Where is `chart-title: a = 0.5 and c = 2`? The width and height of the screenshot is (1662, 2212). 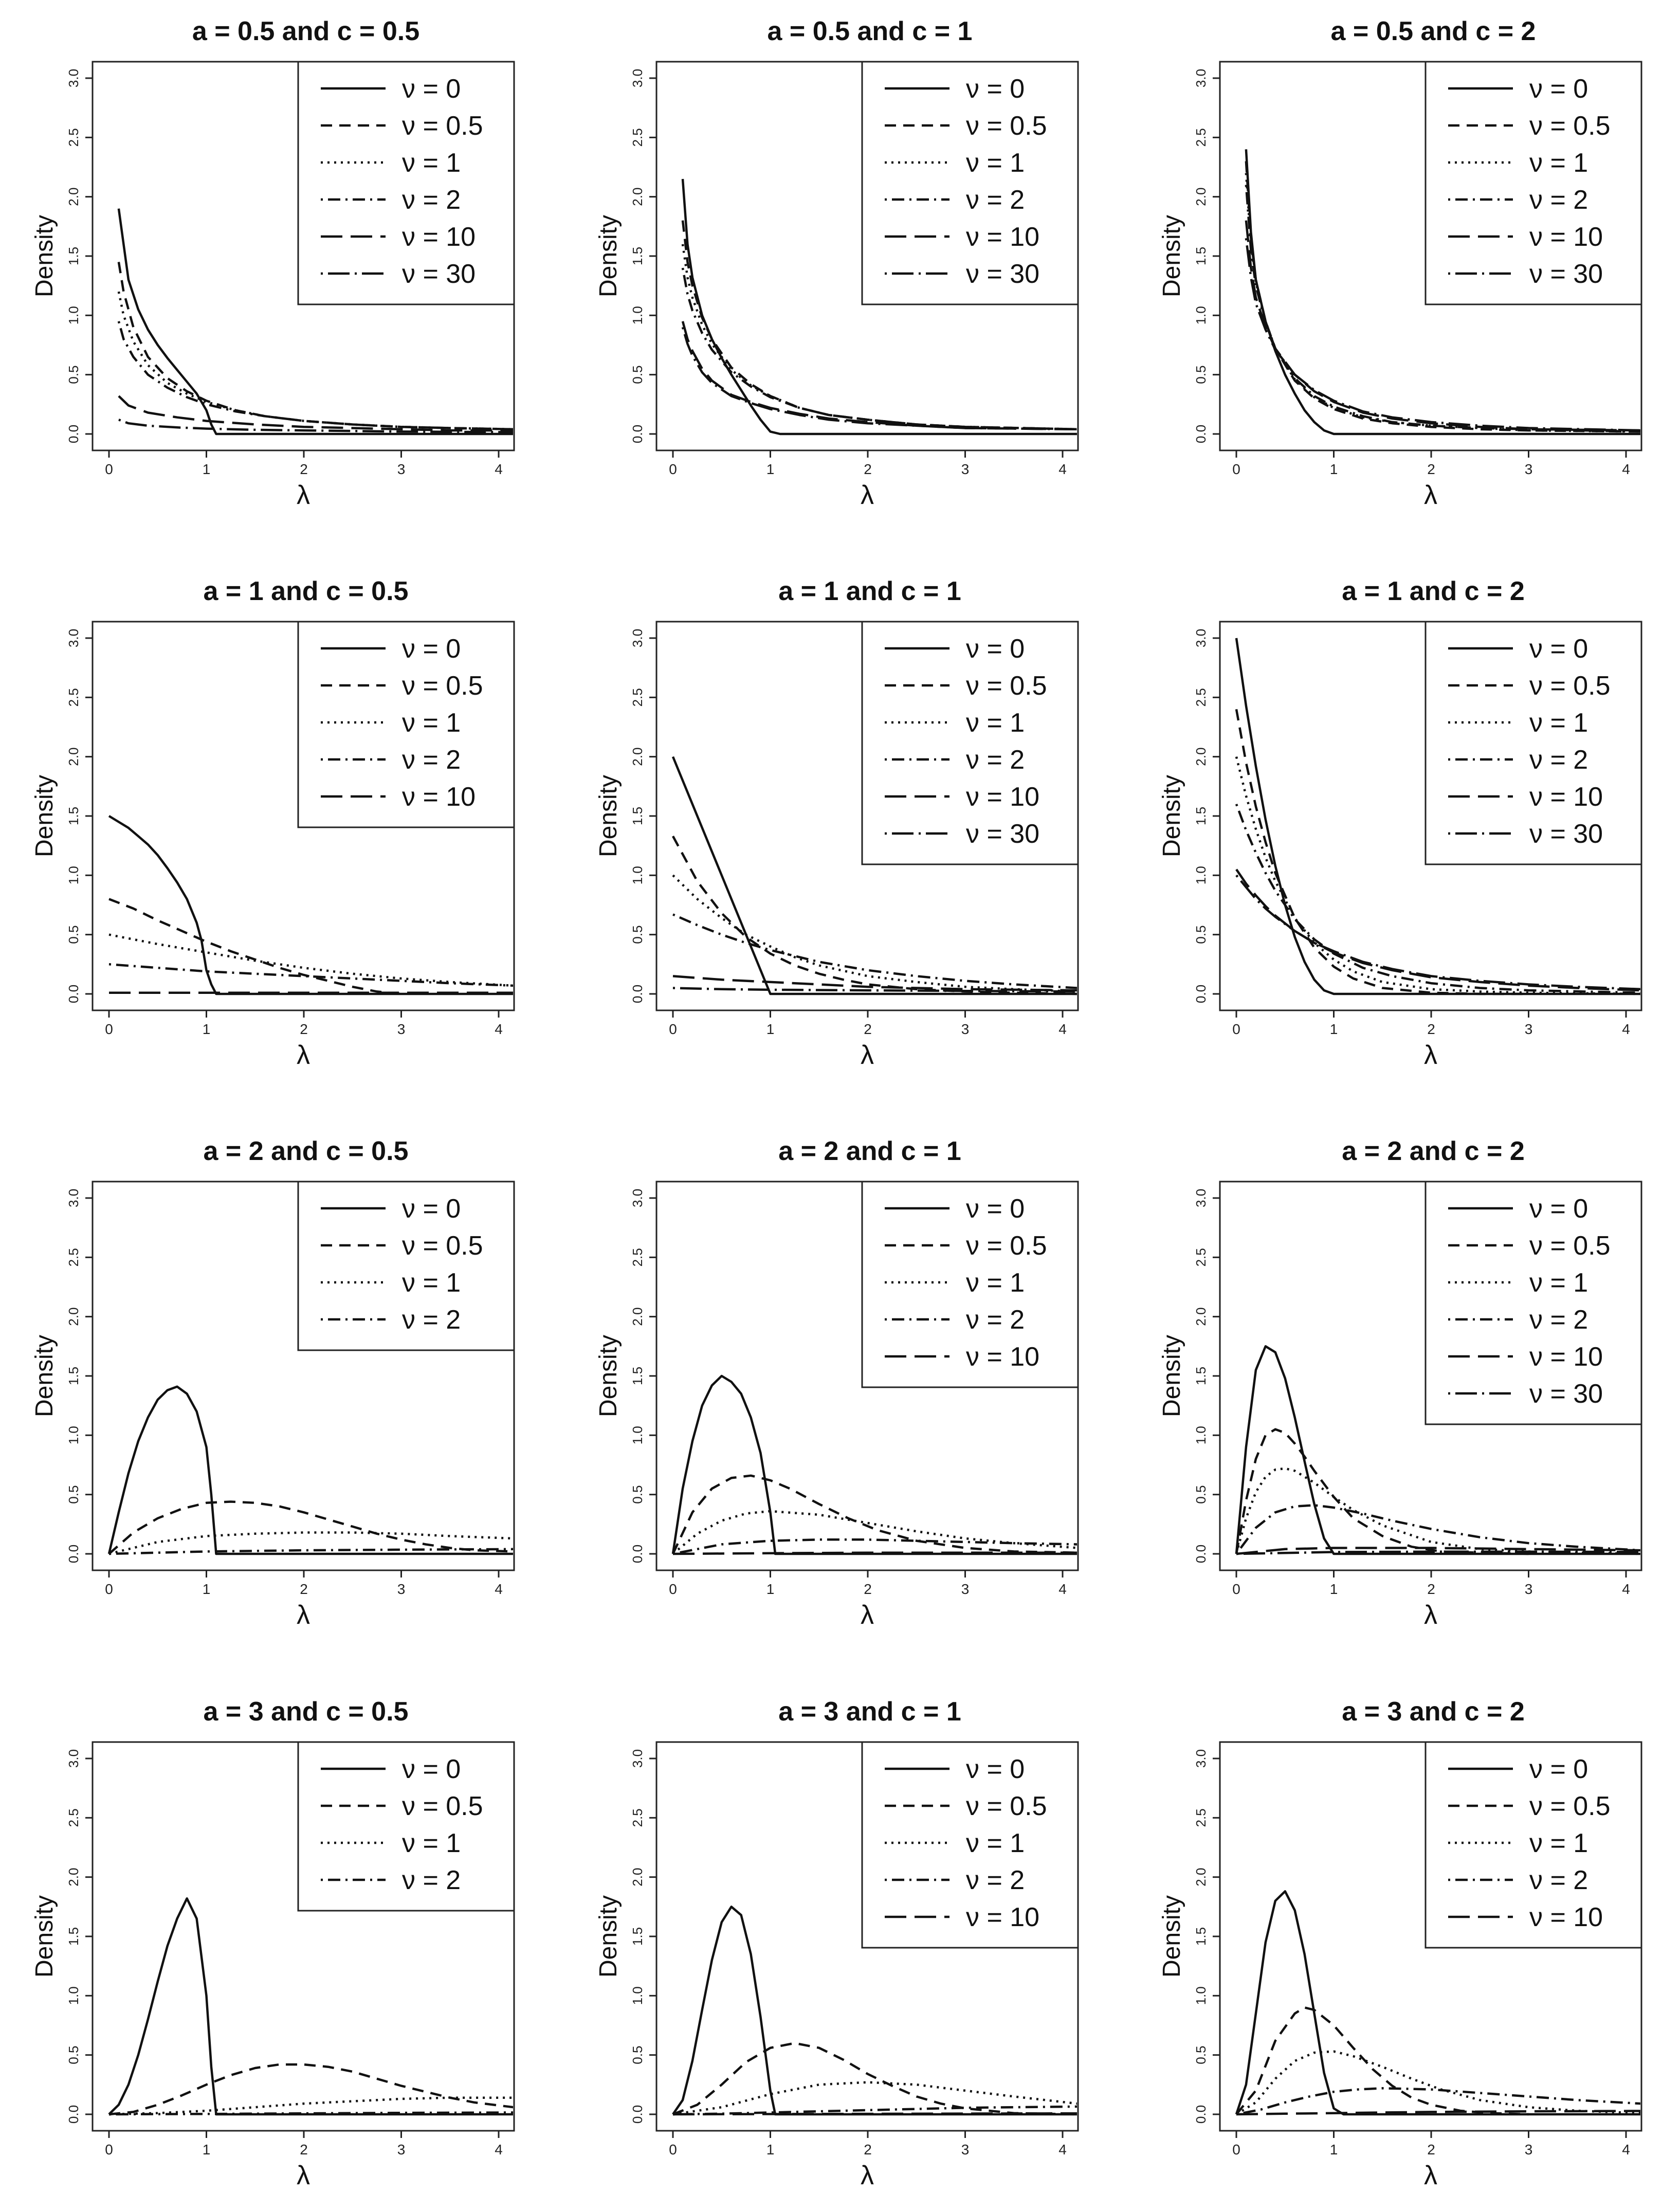 chart-title: a = 0.5 and c = 2 is located at coordinates (1433, 31).